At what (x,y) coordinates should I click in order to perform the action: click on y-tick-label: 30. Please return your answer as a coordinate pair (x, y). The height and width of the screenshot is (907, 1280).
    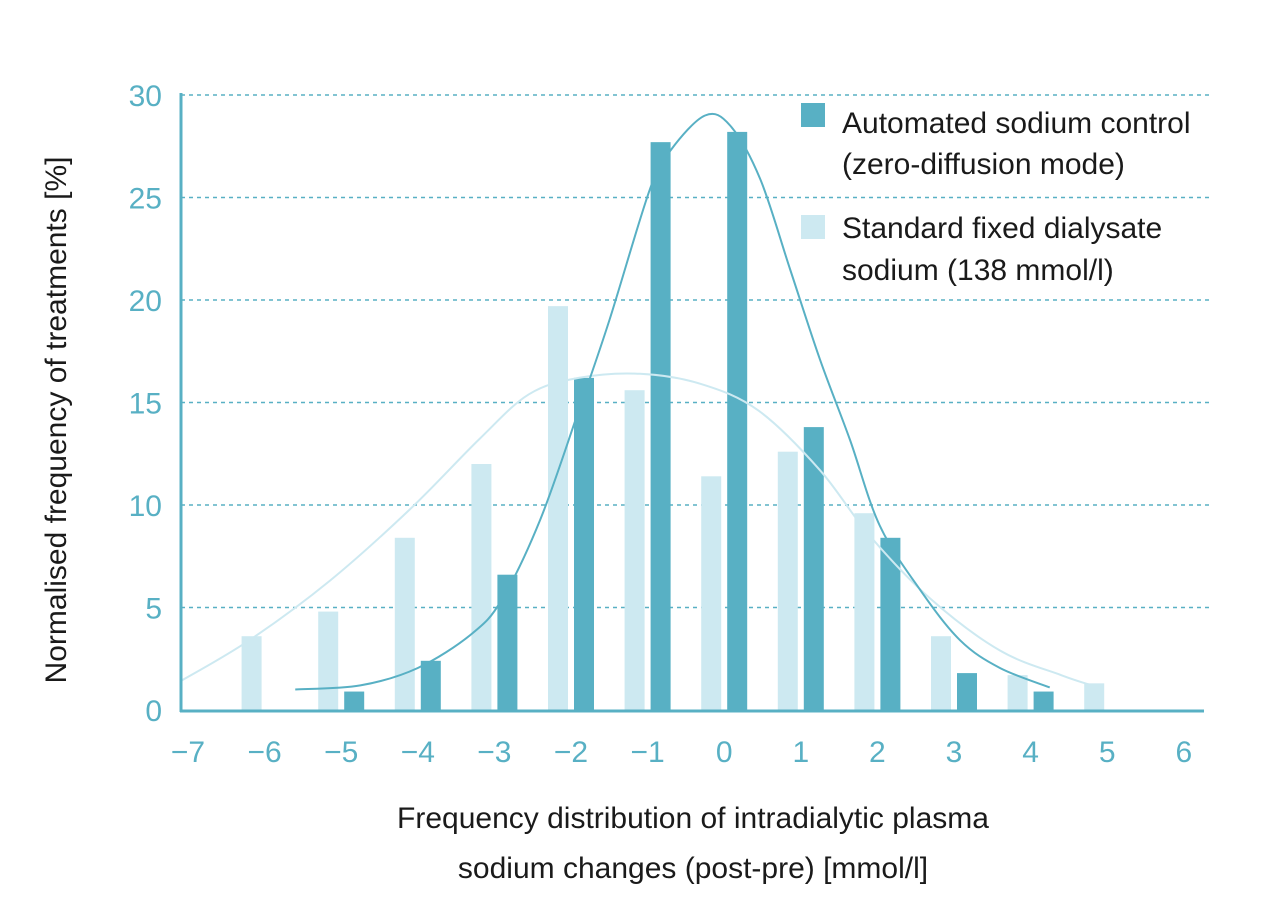
    Looking at the image, I should click on (145, 96).